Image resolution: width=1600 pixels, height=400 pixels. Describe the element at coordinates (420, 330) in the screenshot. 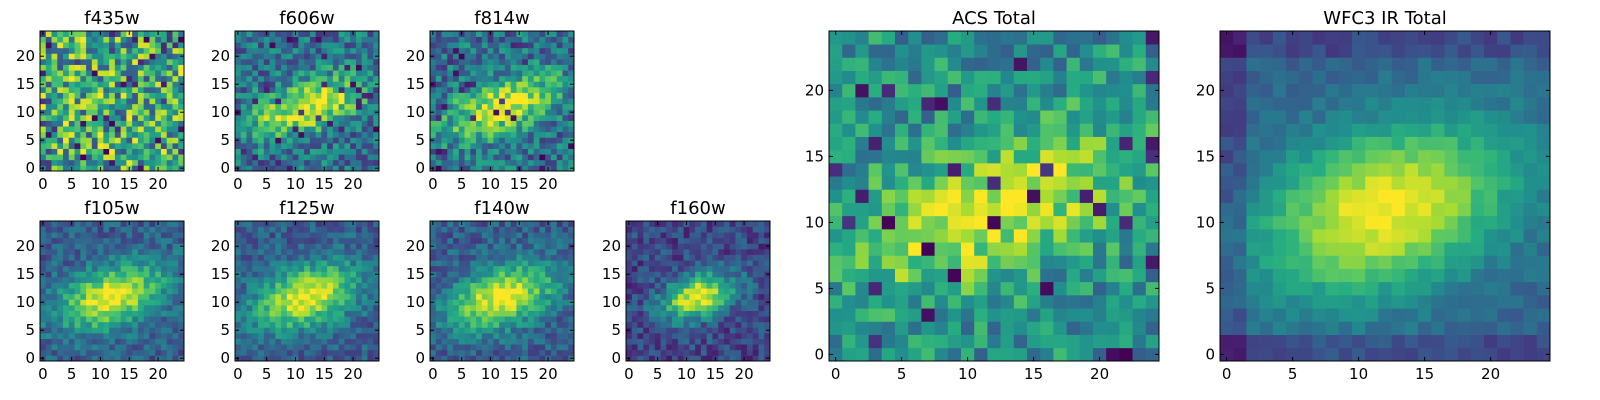

I see `y-tick-label: 5` at that location.